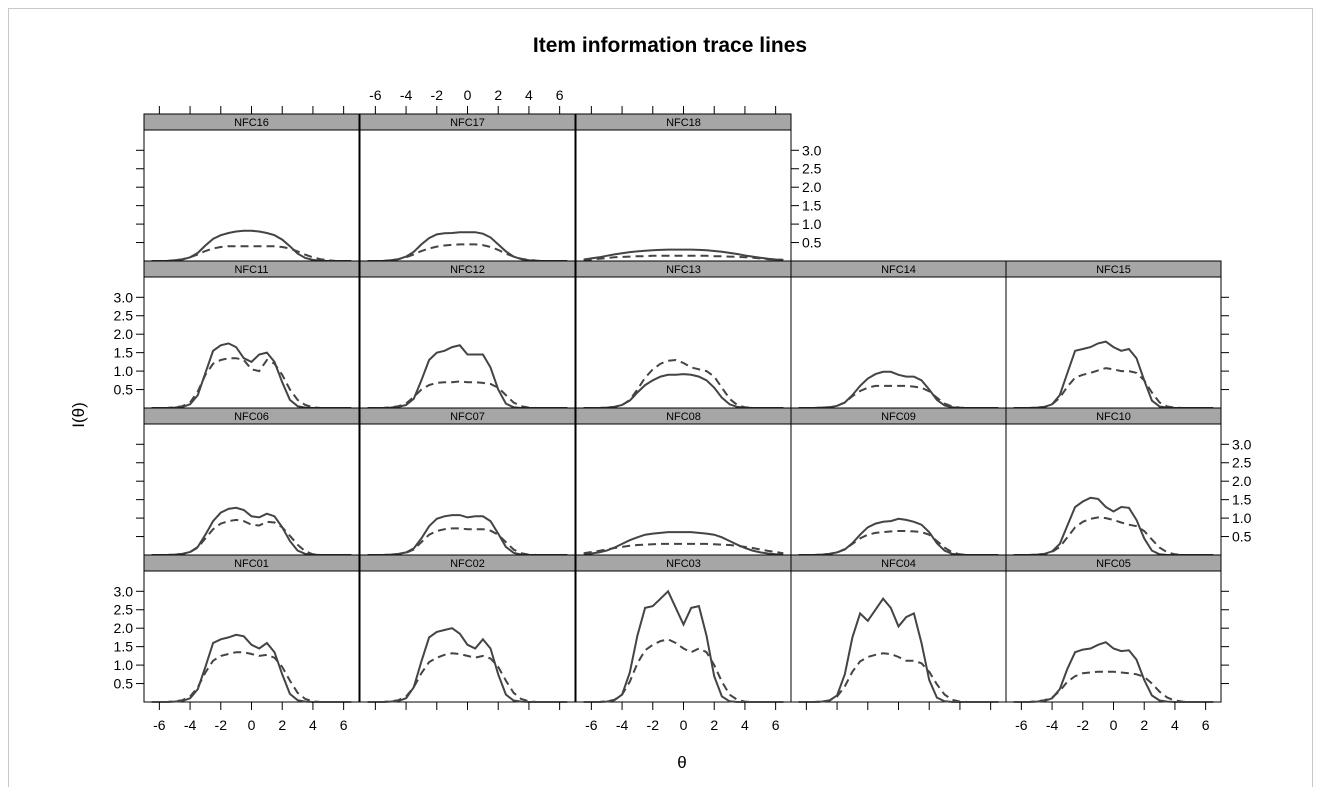 Image resolution: width=1321 pixels, height=792 pixels. I want to click on panel-nfc11: NFC11, so click(251, 334).